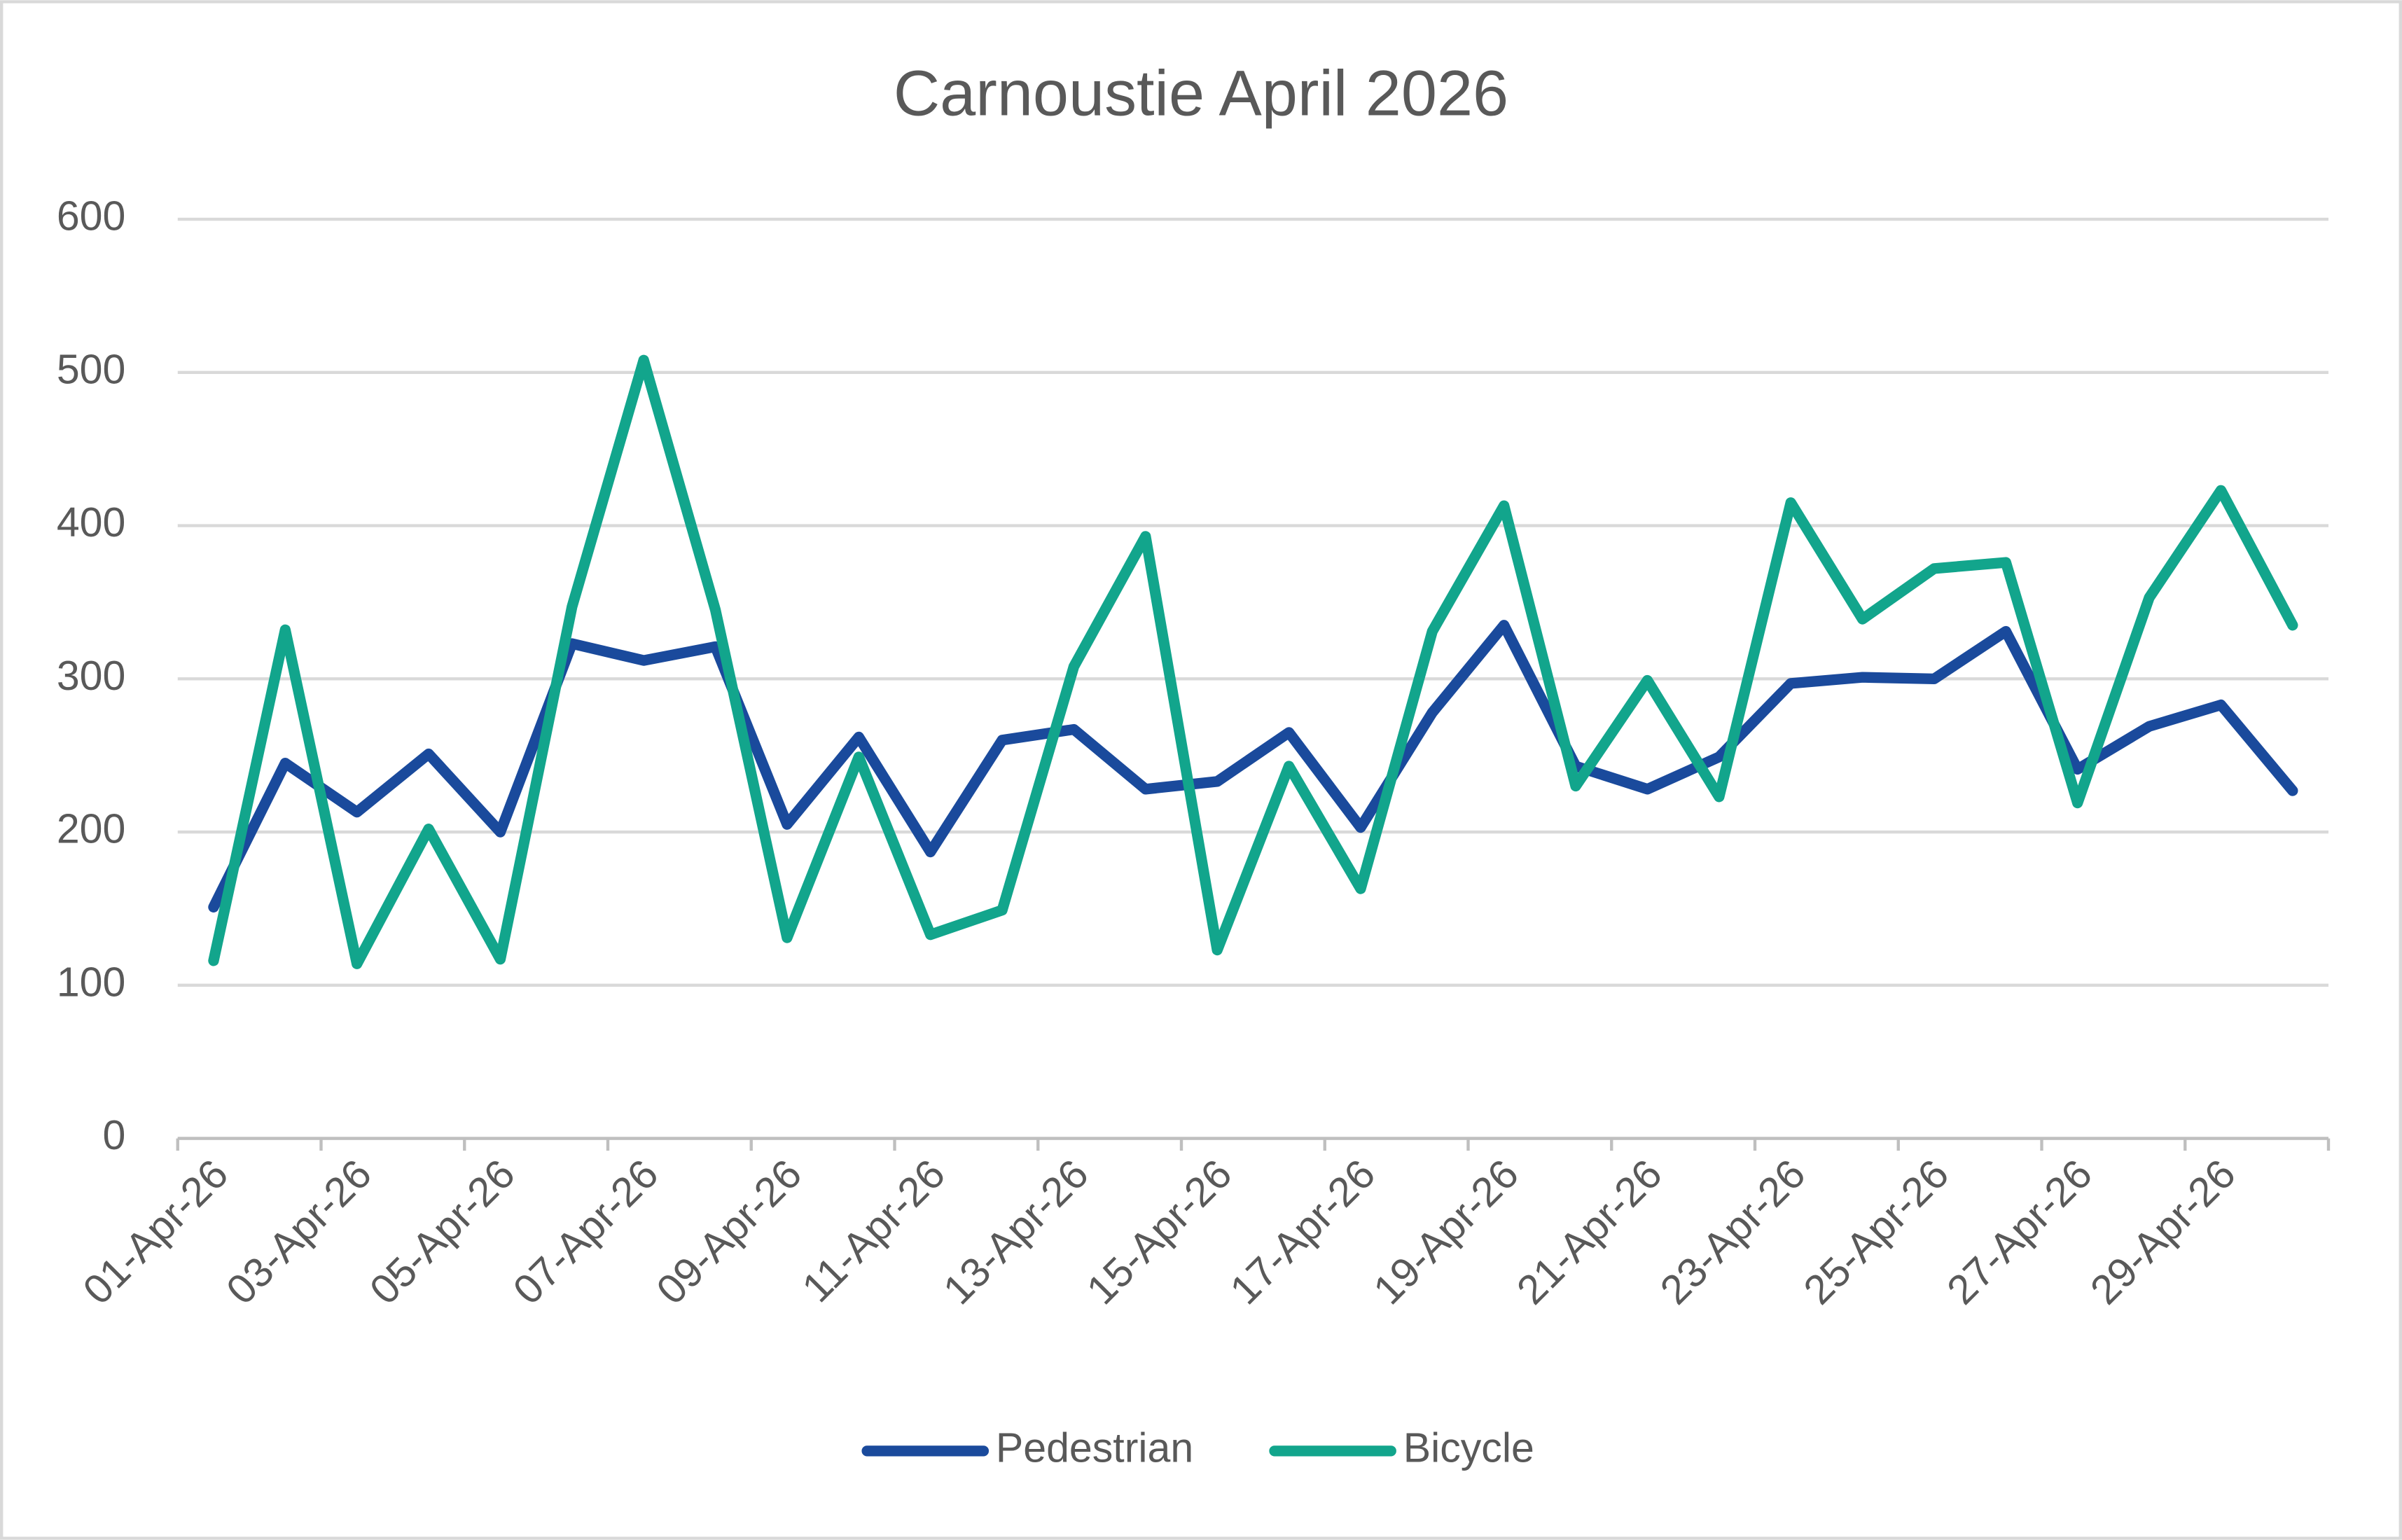  I want to click on y-tick-label: 400, so click(91, 522).